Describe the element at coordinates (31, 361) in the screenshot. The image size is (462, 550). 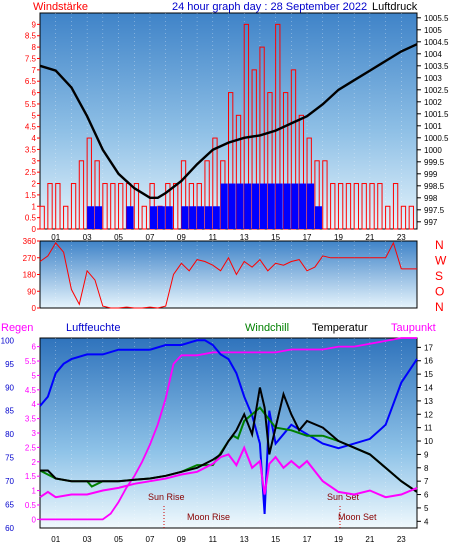
I see `rain-axis-tick: 5.5` at that location.